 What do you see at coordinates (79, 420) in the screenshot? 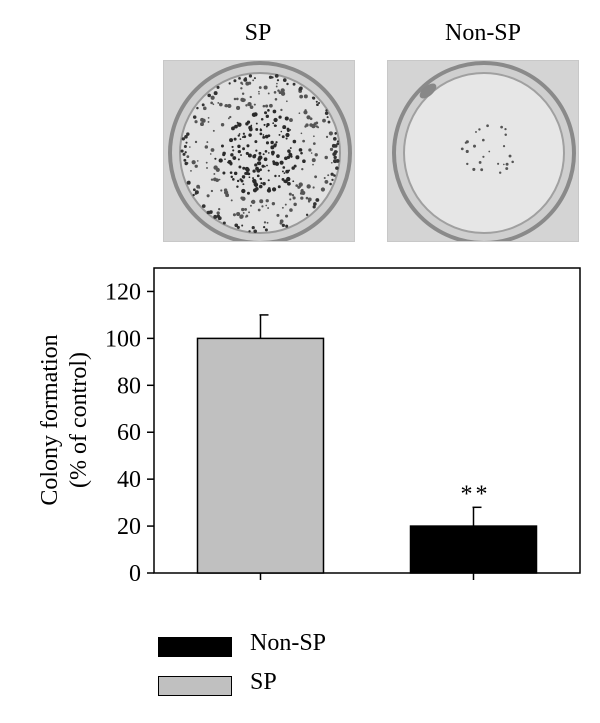
I see `y-axis-label-line2: (% of control)` at bounding box center [79, 420].